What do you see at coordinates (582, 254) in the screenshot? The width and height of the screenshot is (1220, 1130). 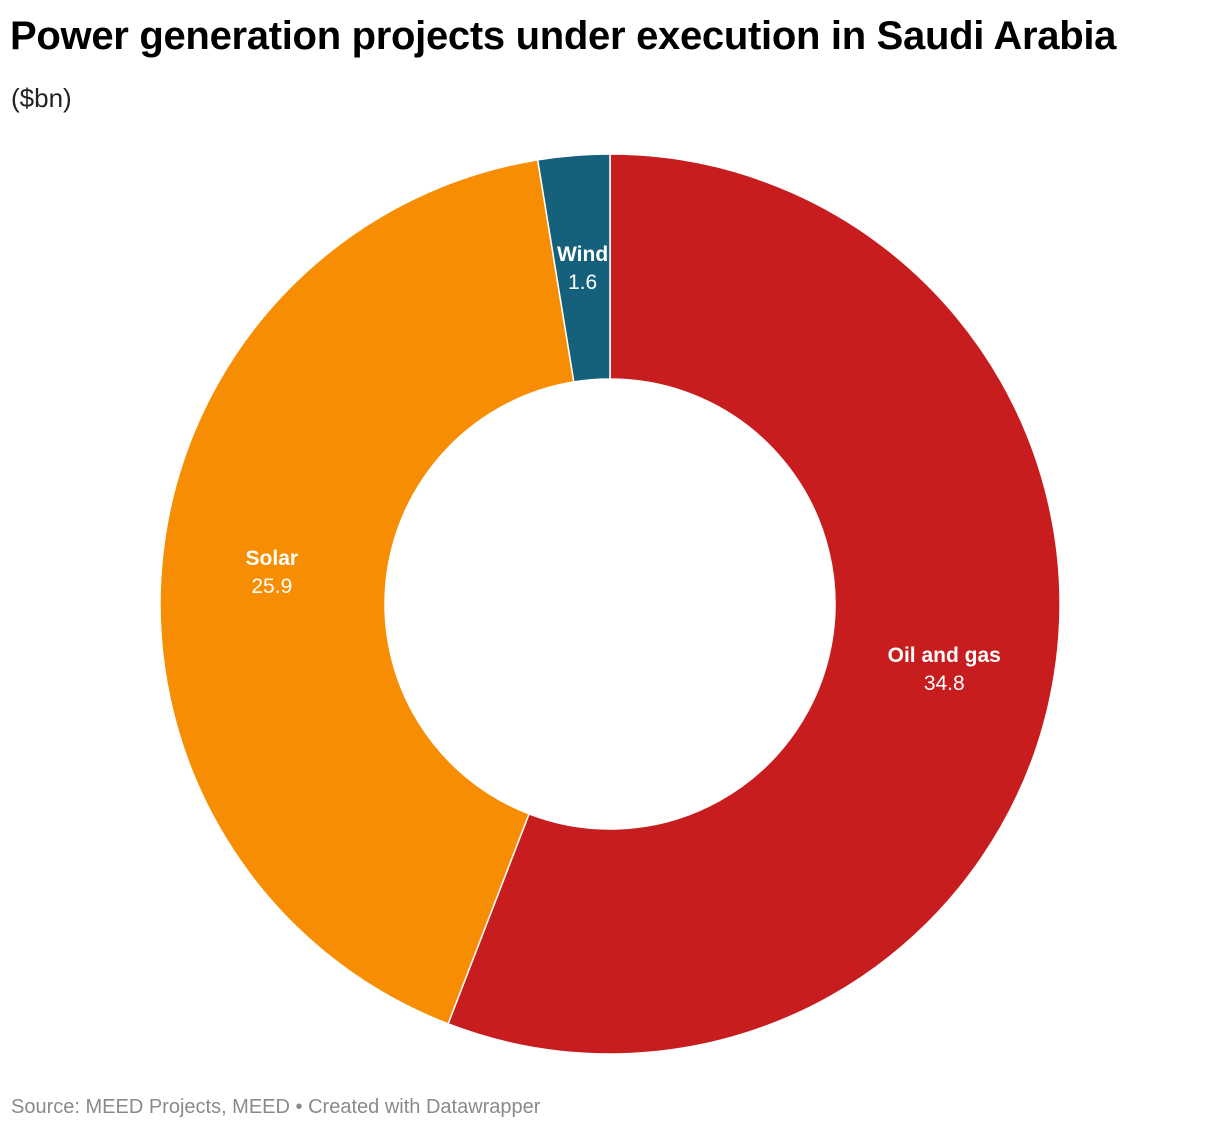 I see `slice-label-wind: Wind` at bounding box center [582, 254].